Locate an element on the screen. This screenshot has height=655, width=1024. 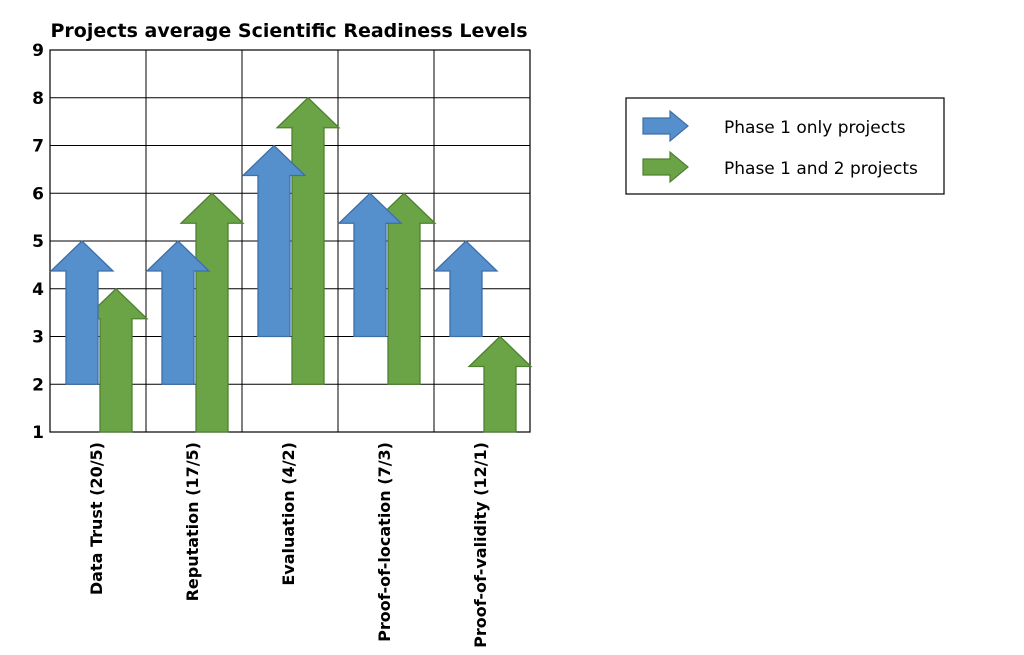
legend-label: Phase 1 and 2 projects is located at coordinates (821, 169).